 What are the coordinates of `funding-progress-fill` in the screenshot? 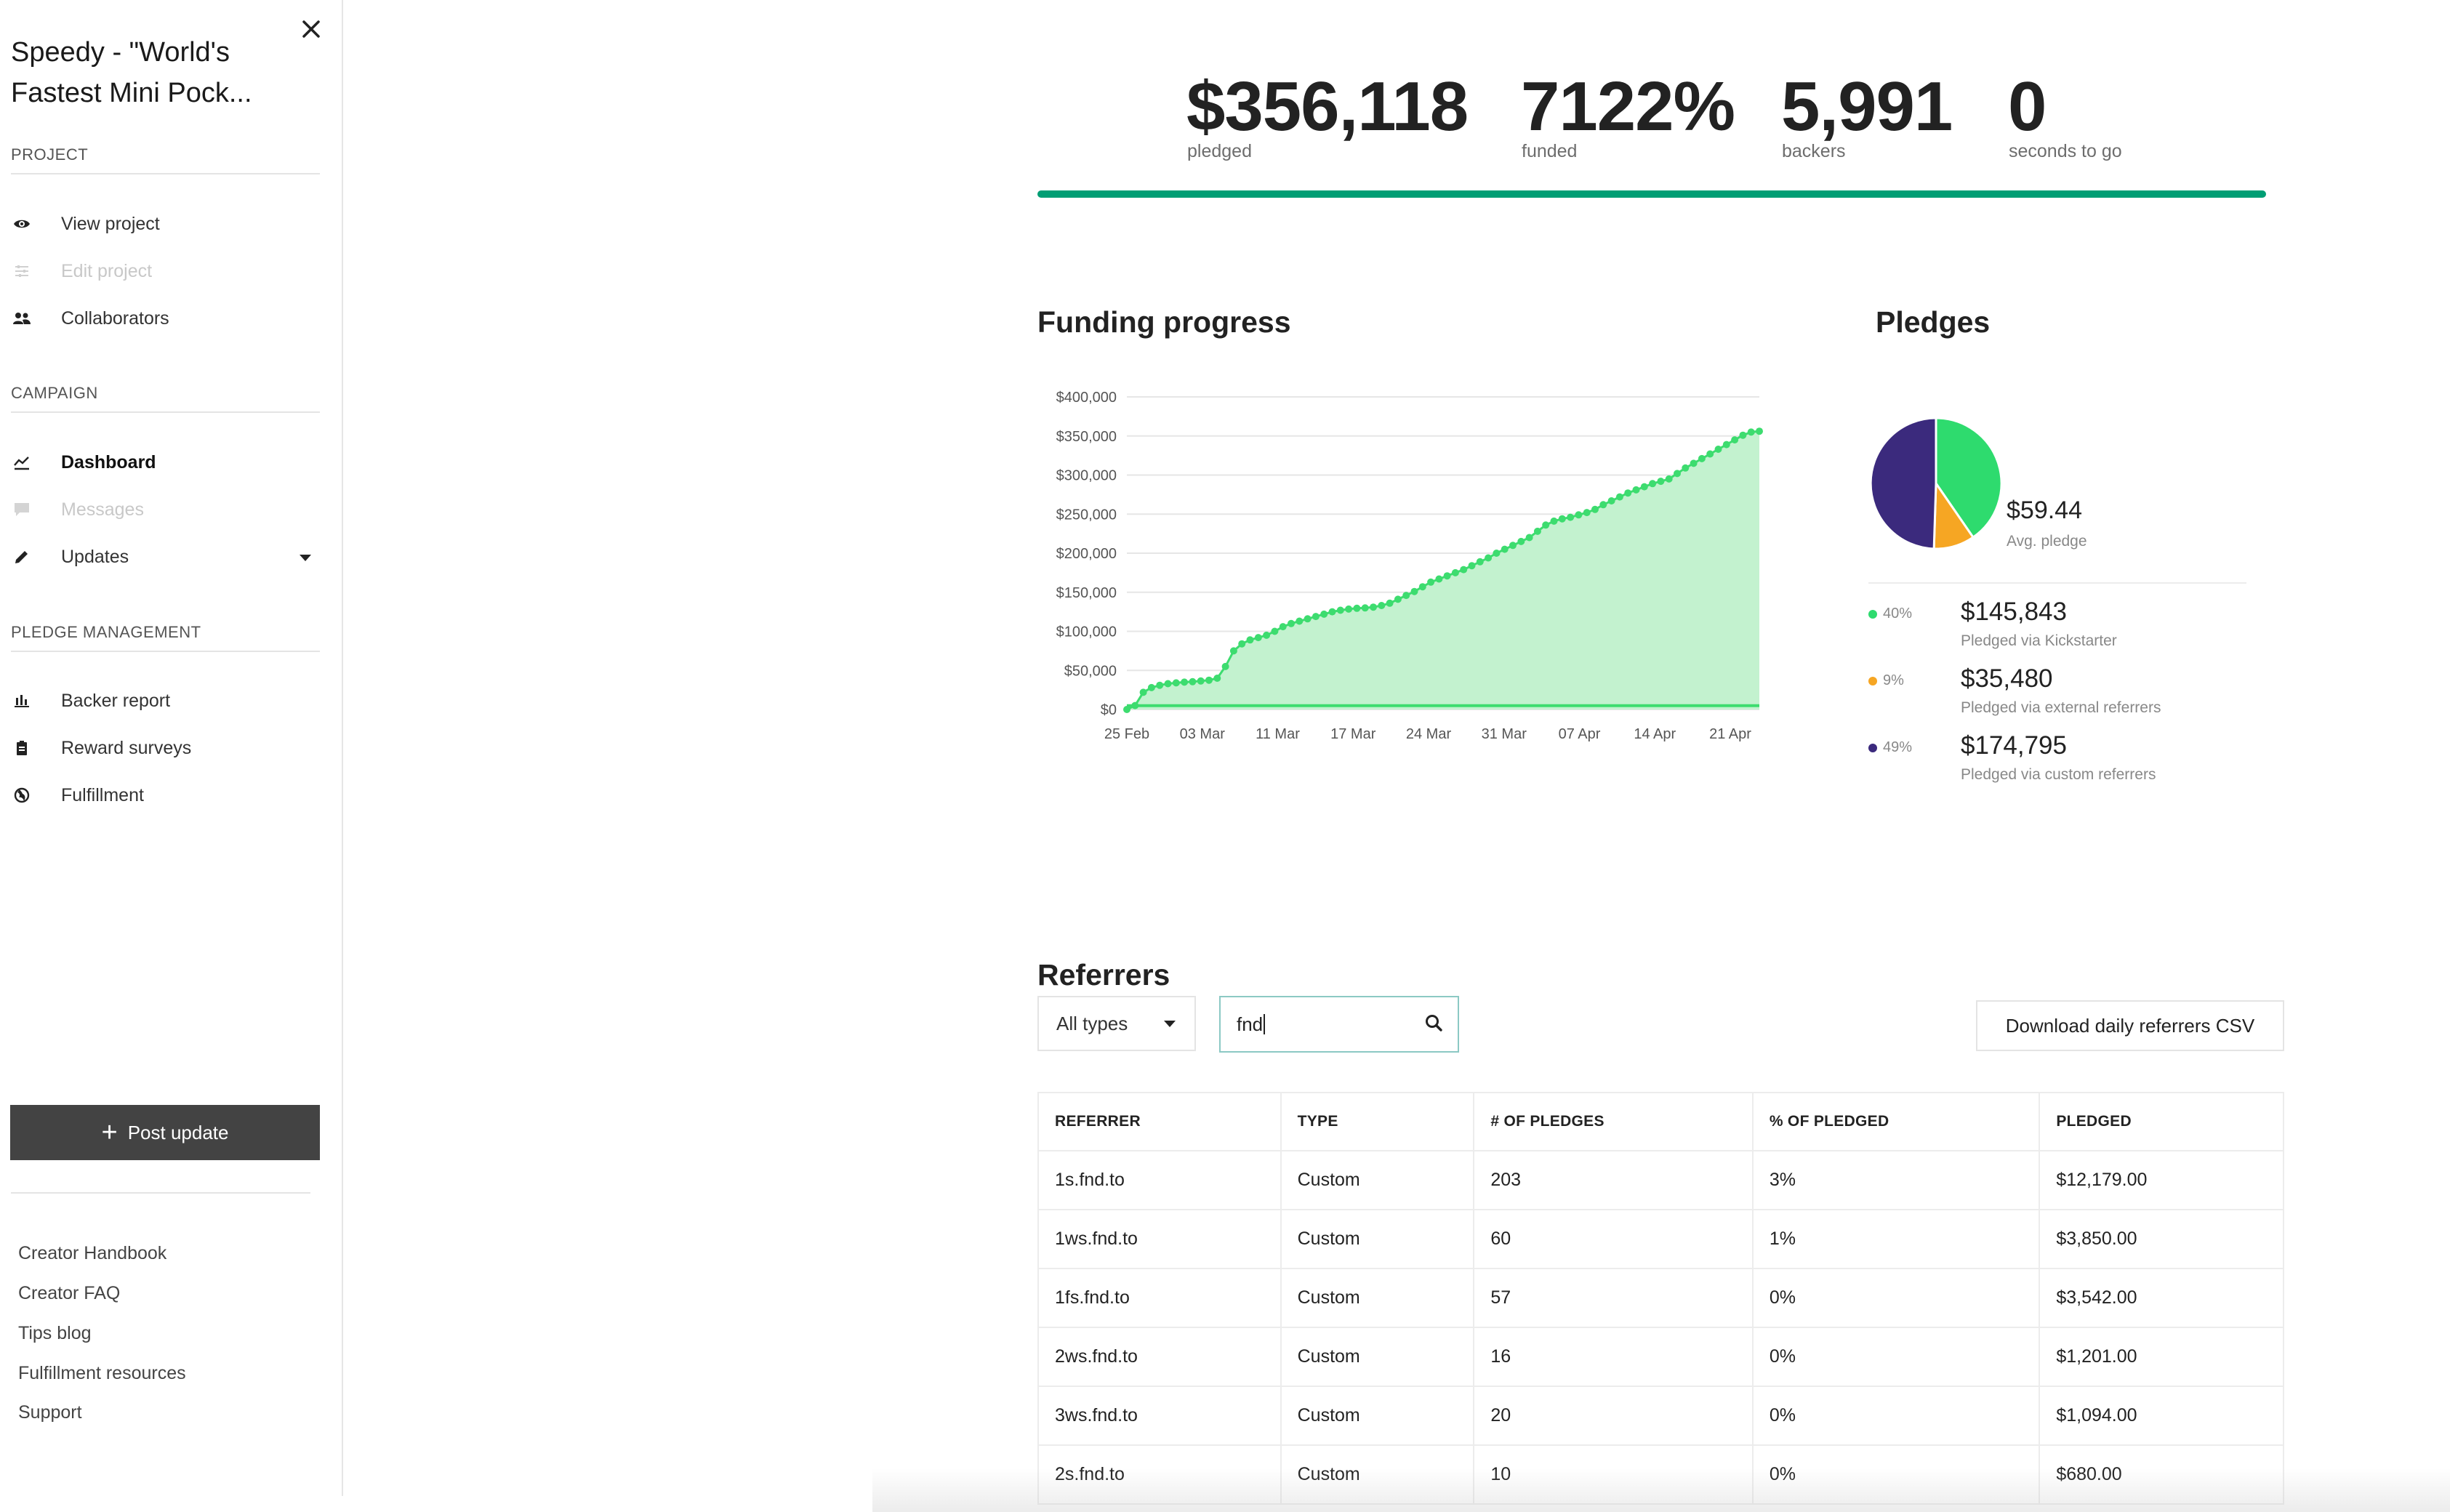 It's located at (1652, 194).